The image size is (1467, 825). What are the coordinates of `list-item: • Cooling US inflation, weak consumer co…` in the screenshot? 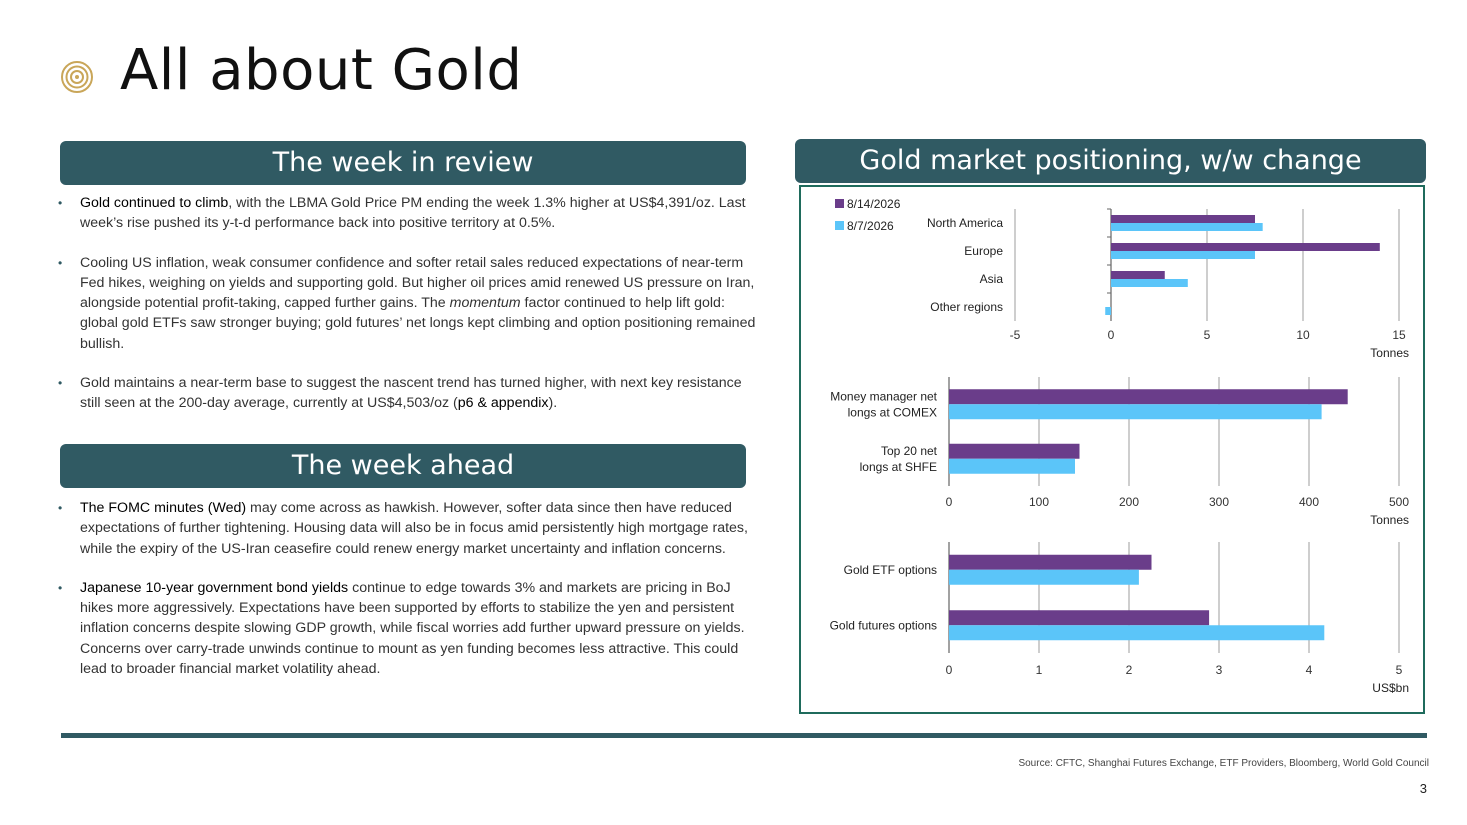 It's located at (406, 303).